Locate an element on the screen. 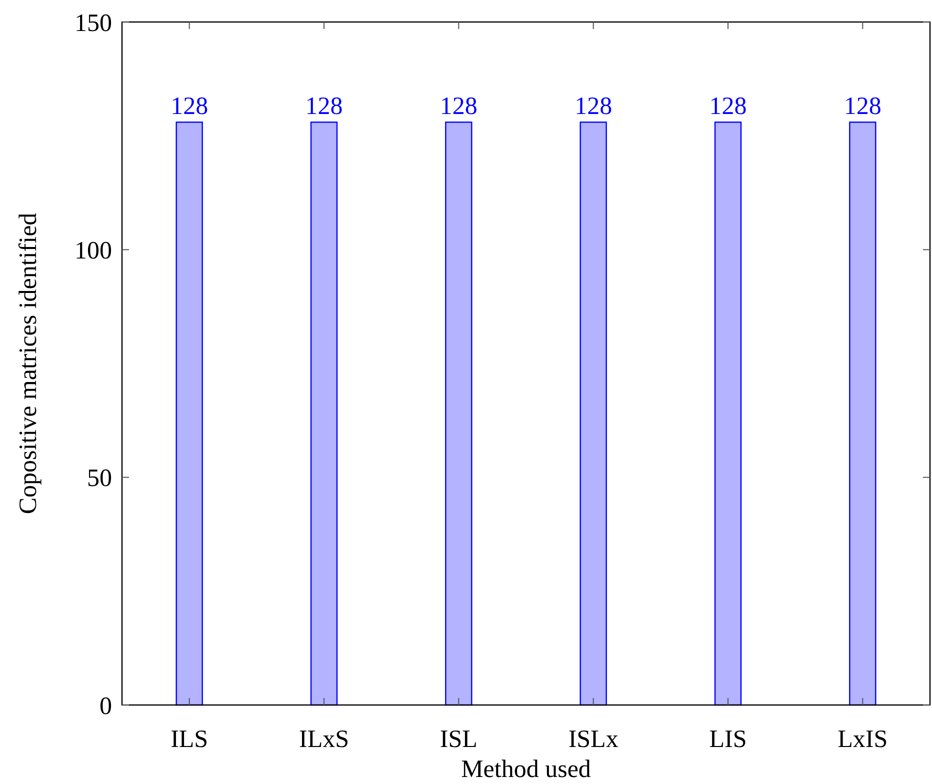 The width and height of the screenshot is (932, 784). x-axis-title: Method used is located at coordinates (526, 769).